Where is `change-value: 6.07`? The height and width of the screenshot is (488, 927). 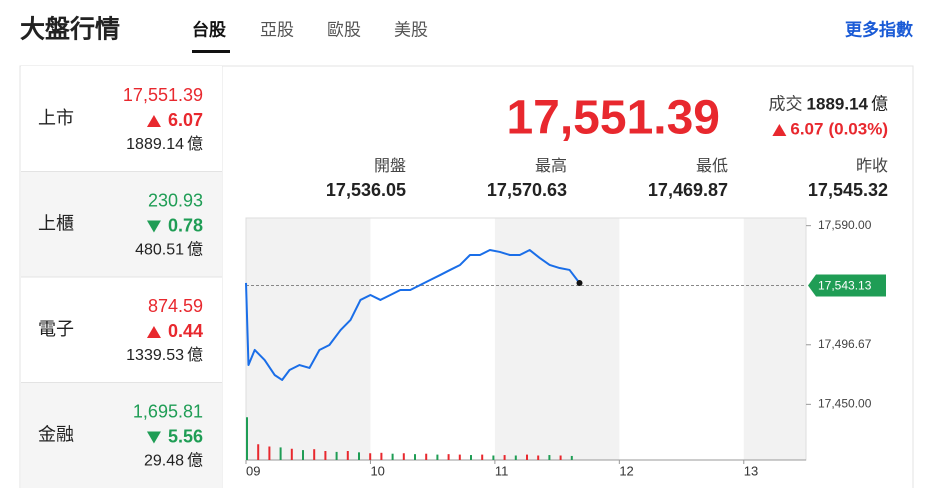 change-value: 6.07 is located at coordinates (806, 128).